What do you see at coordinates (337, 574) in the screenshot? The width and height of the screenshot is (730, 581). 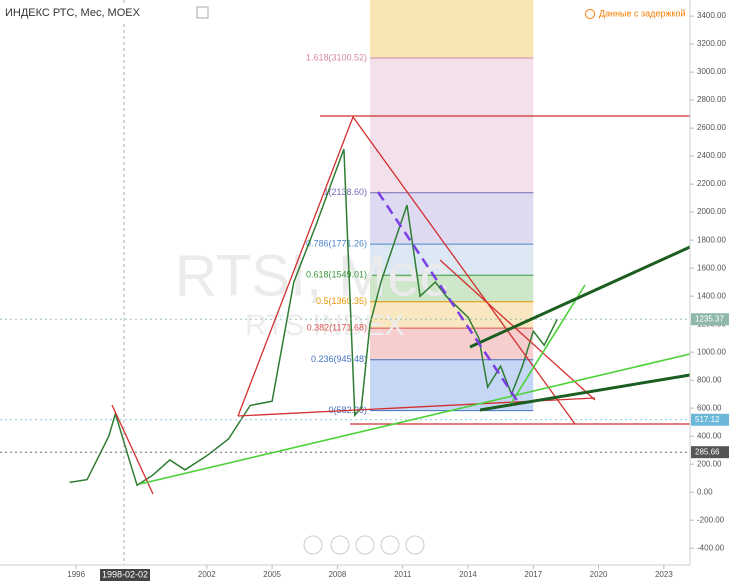 I see `x-tick-label: 2008` at bounding box center [337, 574].